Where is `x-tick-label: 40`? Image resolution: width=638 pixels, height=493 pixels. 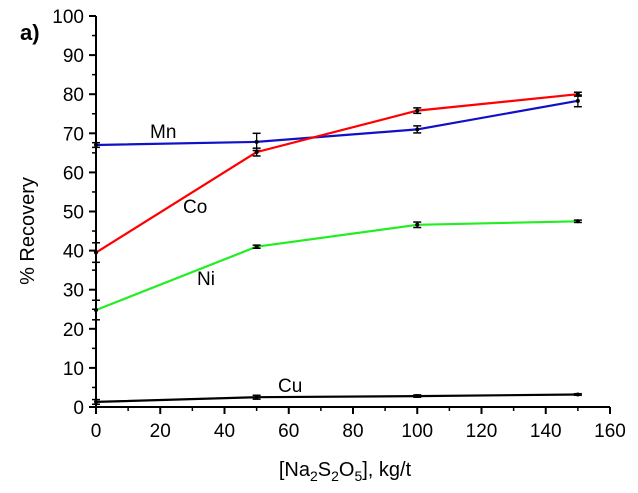 x-tick-label: 40 is located at coordinates (224, 431).